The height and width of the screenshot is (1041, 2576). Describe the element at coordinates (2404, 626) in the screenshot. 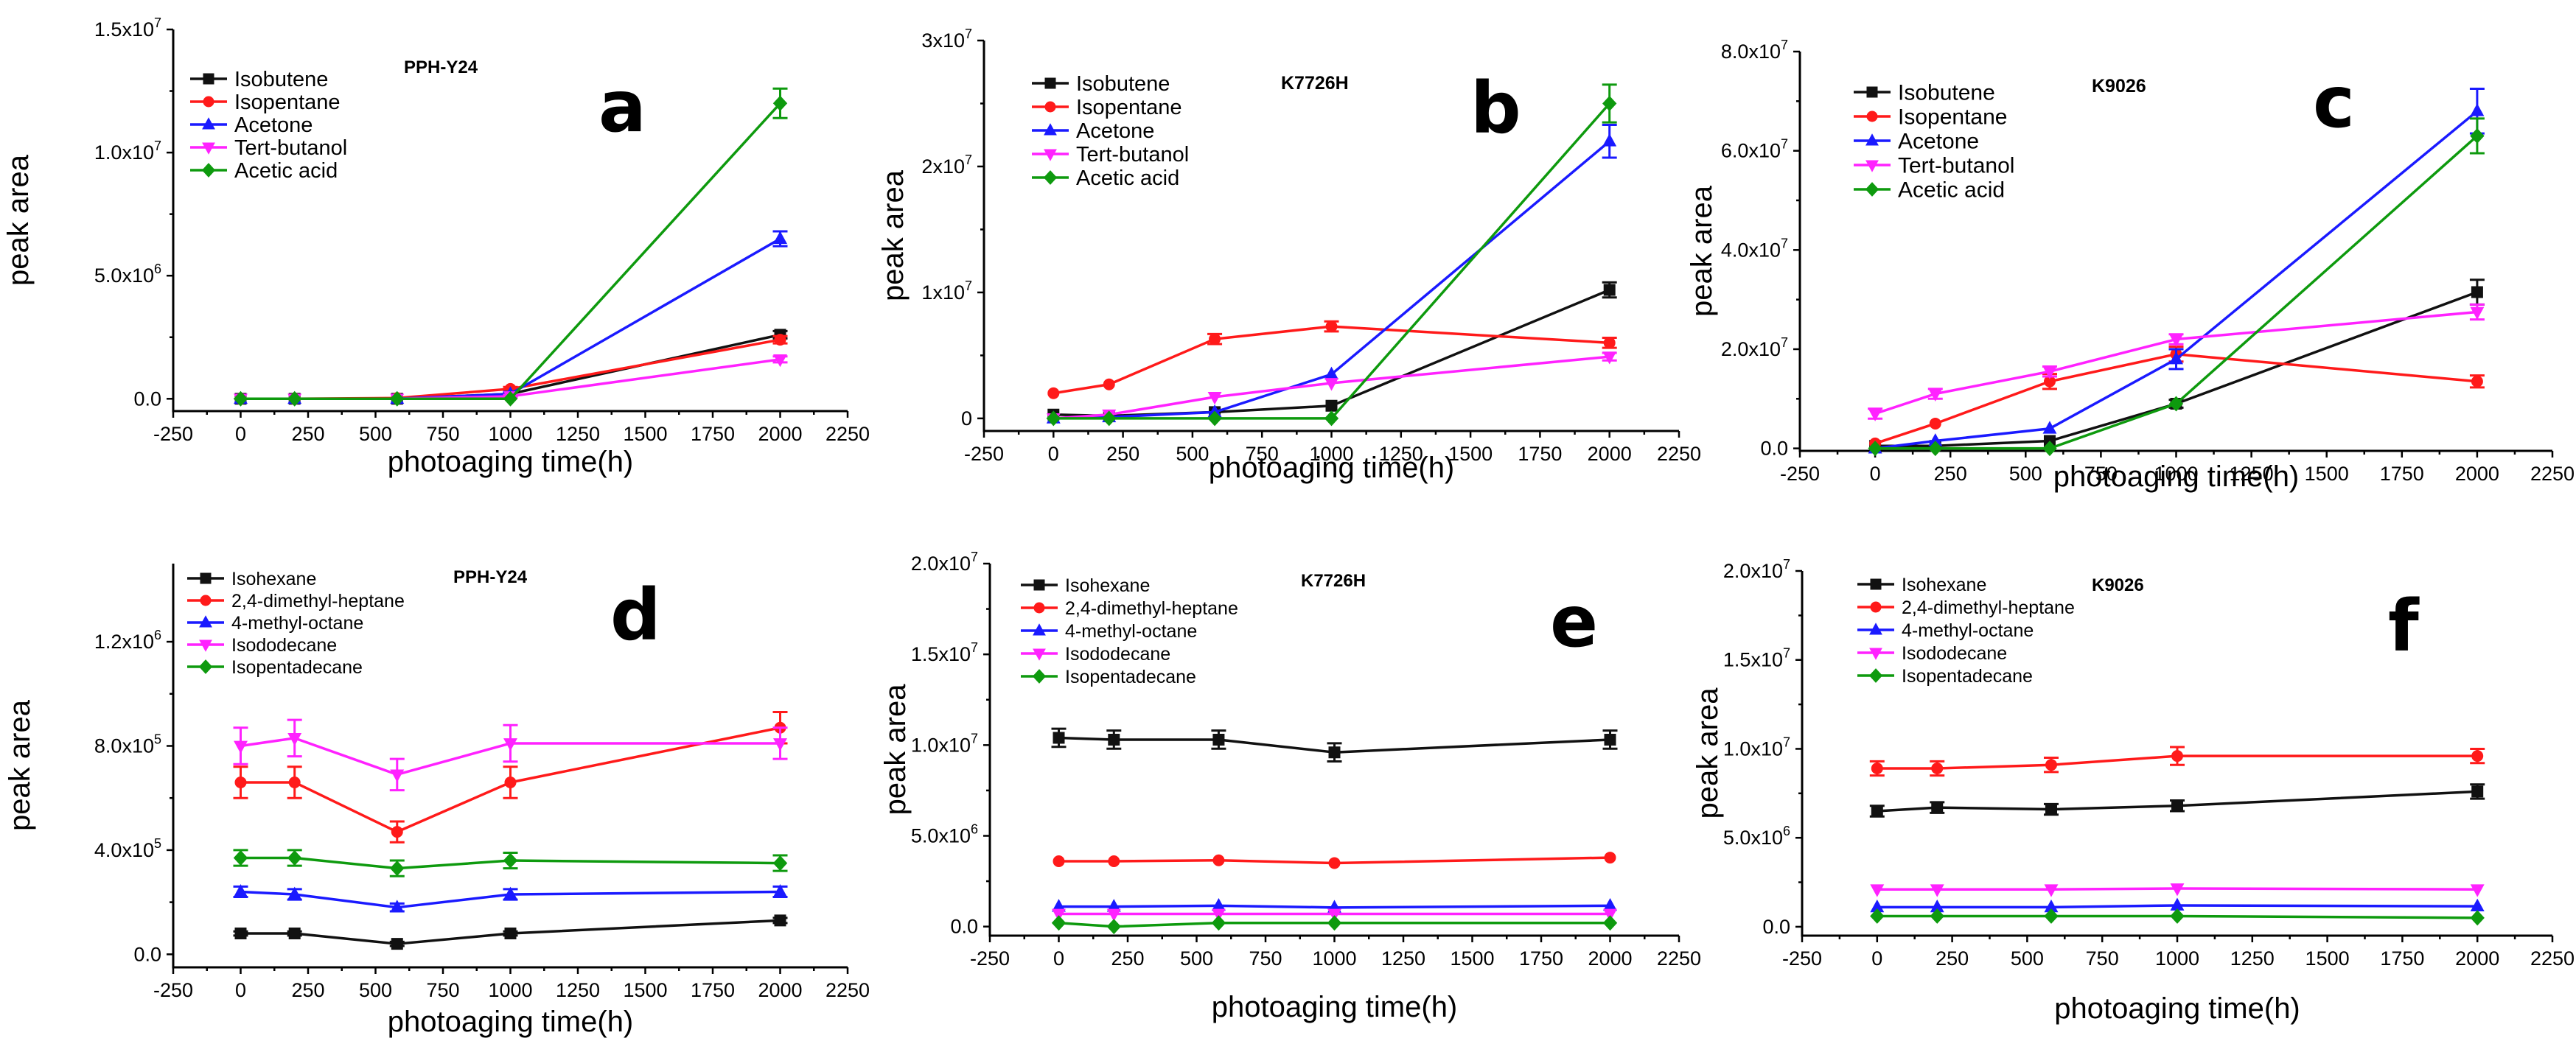

I see `panel-letter: f` at that location.